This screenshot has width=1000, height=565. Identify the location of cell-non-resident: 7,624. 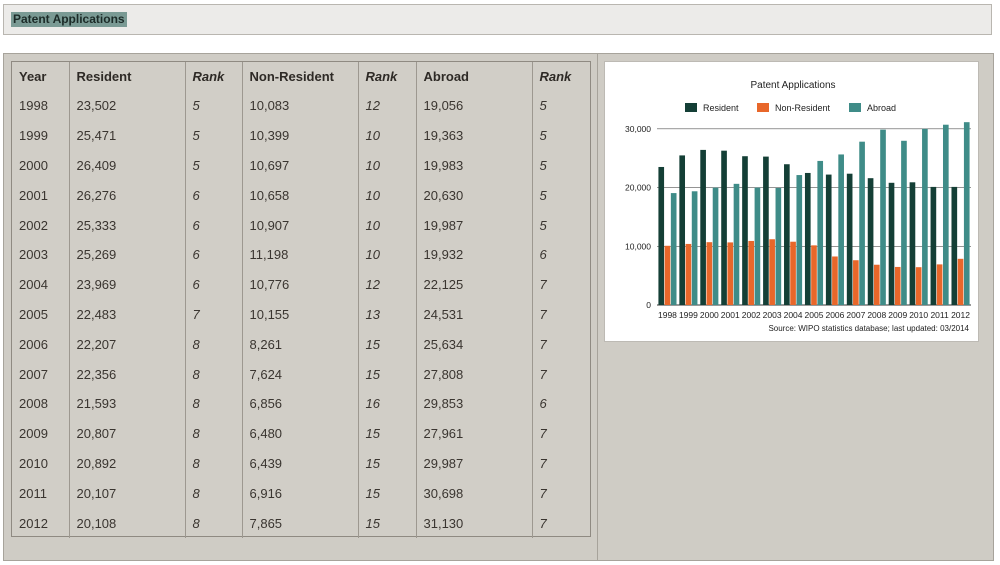
(300, 374).